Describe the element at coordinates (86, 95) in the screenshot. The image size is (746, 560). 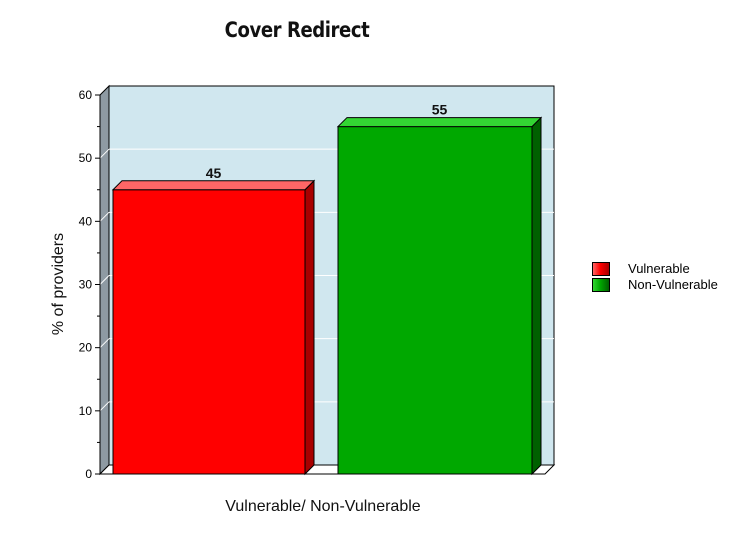
I see `y-tick-label: 60` at that location.